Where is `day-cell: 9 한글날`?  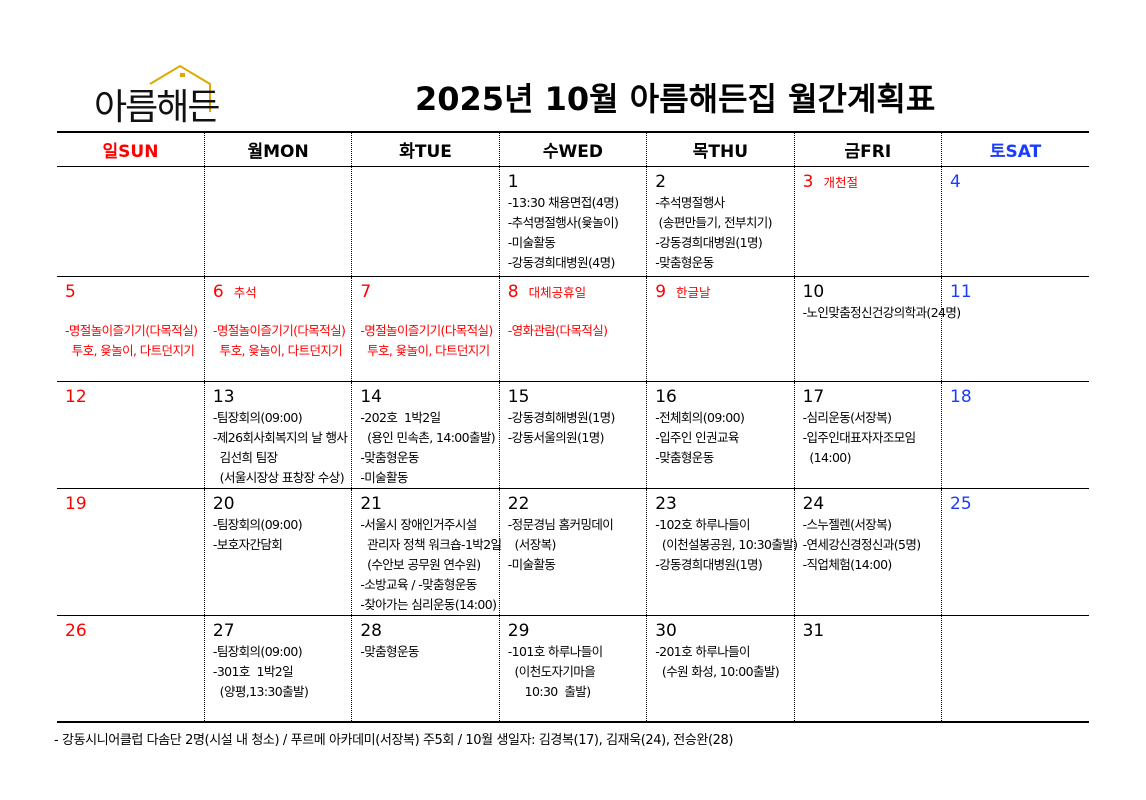
day-cell: 9 한글날 is located at coordinates (720, 329).